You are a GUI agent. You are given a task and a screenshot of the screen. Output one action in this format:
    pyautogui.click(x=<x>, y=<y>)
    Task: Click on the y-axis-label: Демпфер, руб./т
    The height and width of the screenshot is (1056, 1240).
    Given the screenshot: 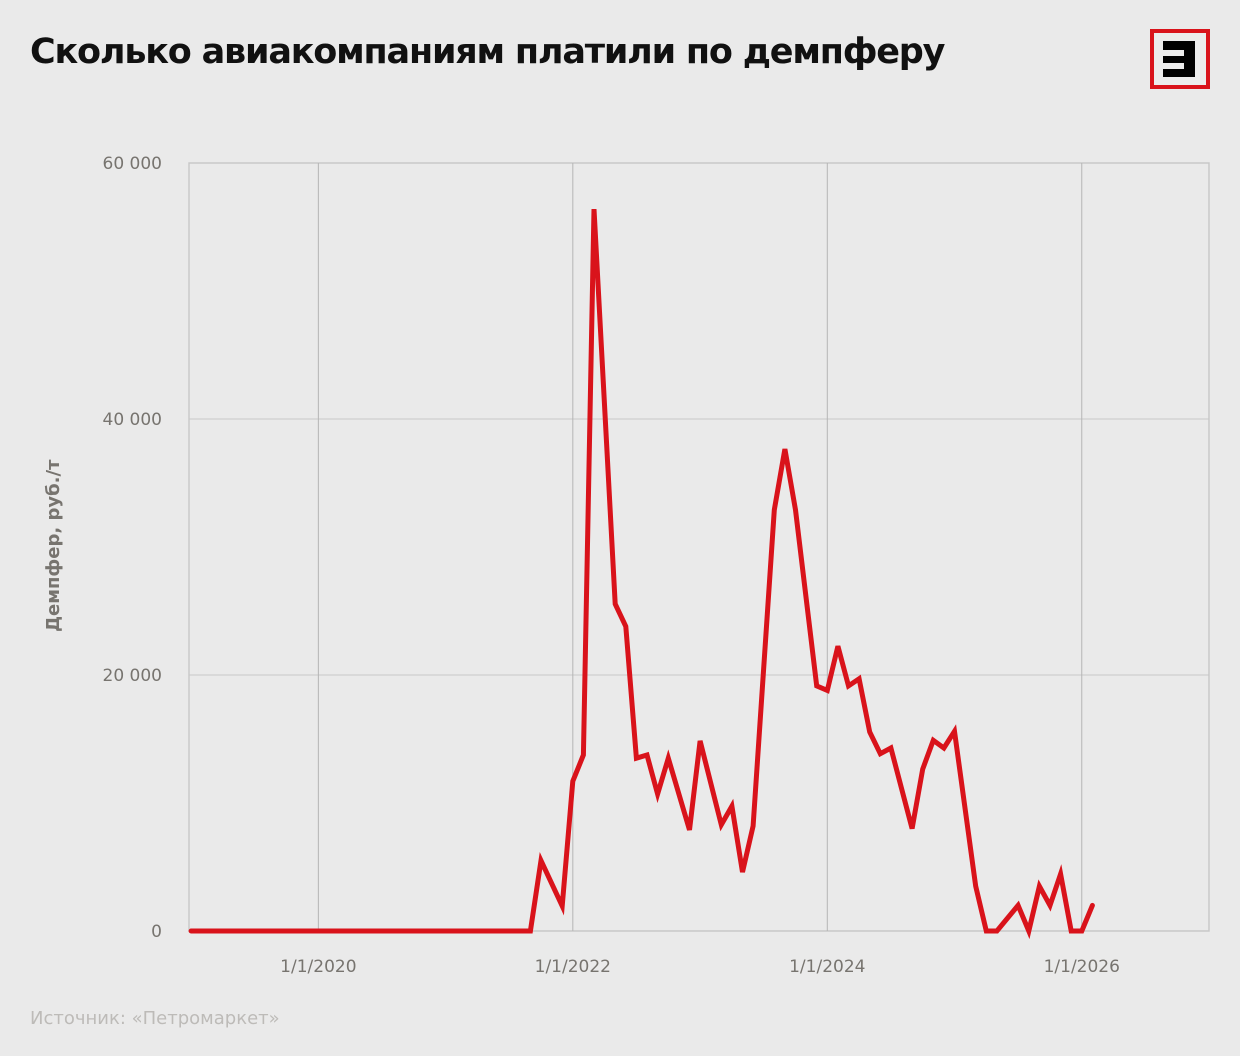 What is the action you would take?
    pyautogui.click(x=53, y=545)
    